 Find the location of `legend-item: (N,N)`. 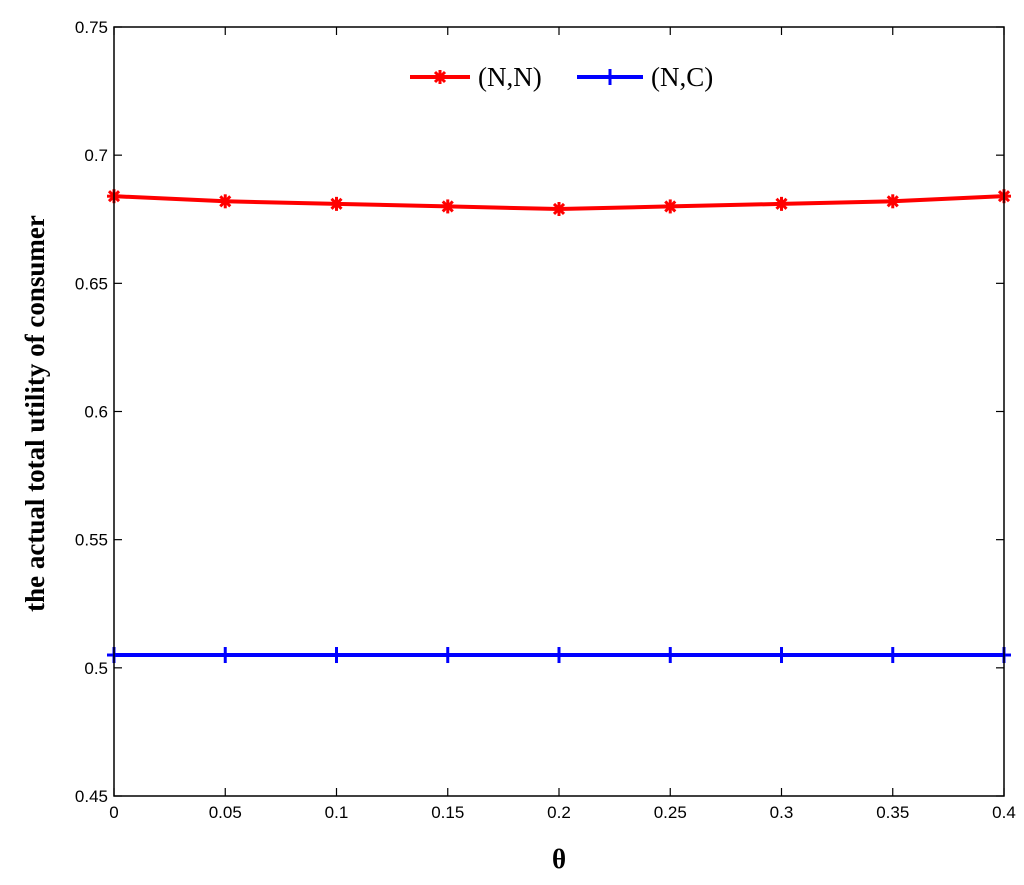

legend-item: (N,N) is located at coordinates (476, 77).